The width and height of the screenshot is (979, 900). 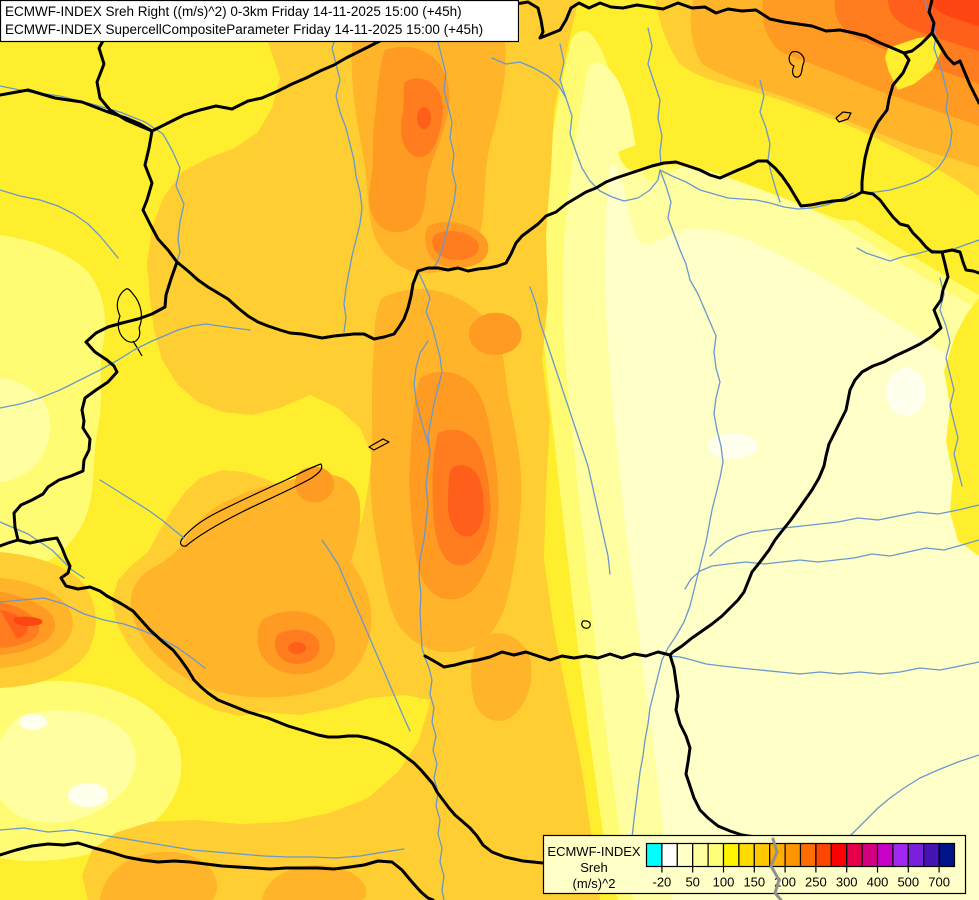 I want to click on border-croatia-bosnia, so click(x=217, y=870).